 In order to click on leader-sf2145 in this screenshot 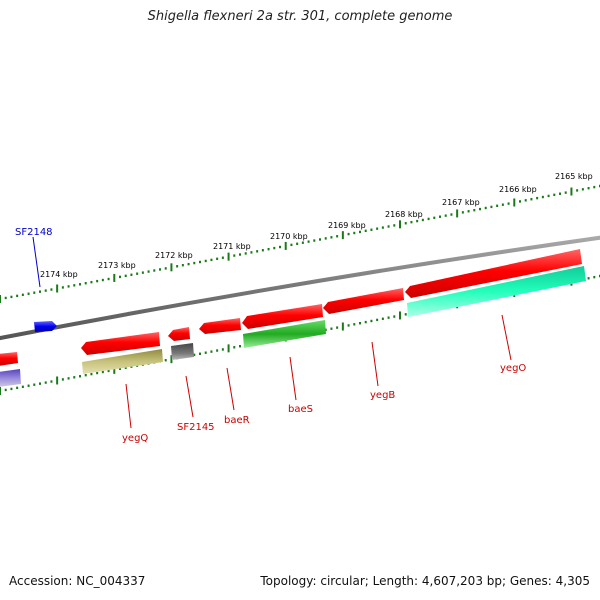, I will do `click(189, 396)`.